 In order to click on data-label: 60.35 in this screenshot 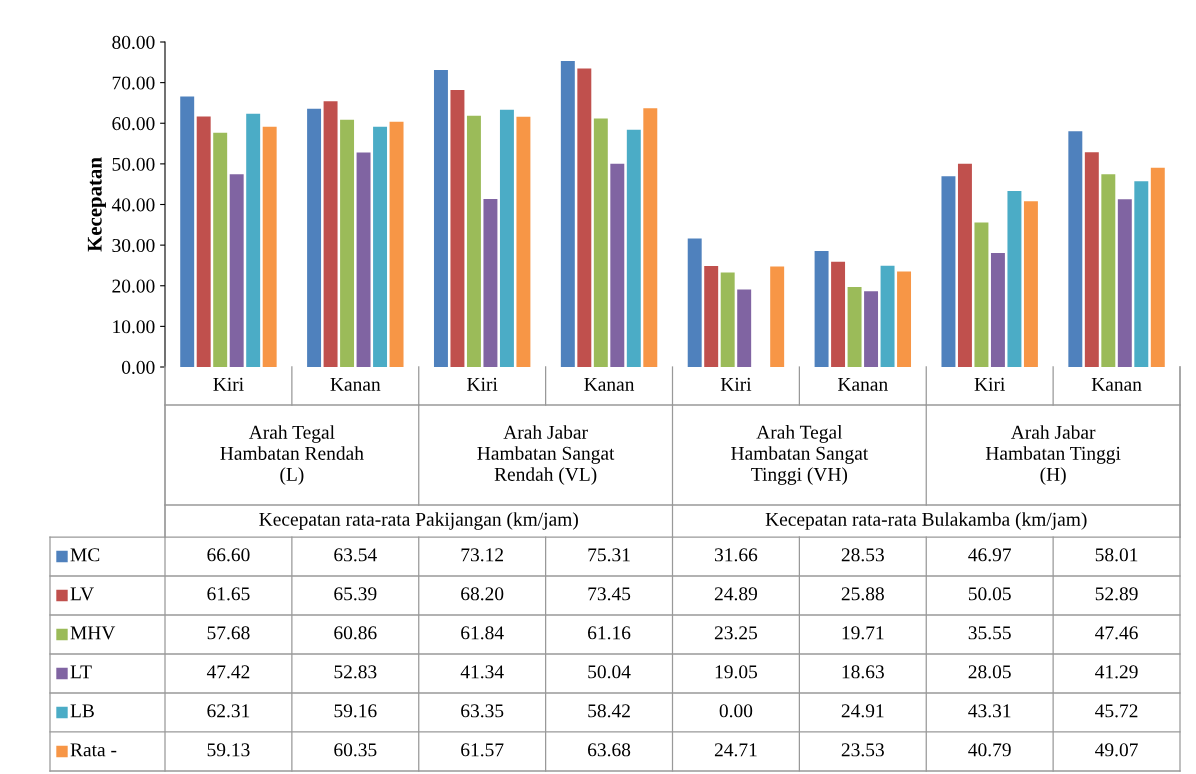, I will do `click(355, 750)`.